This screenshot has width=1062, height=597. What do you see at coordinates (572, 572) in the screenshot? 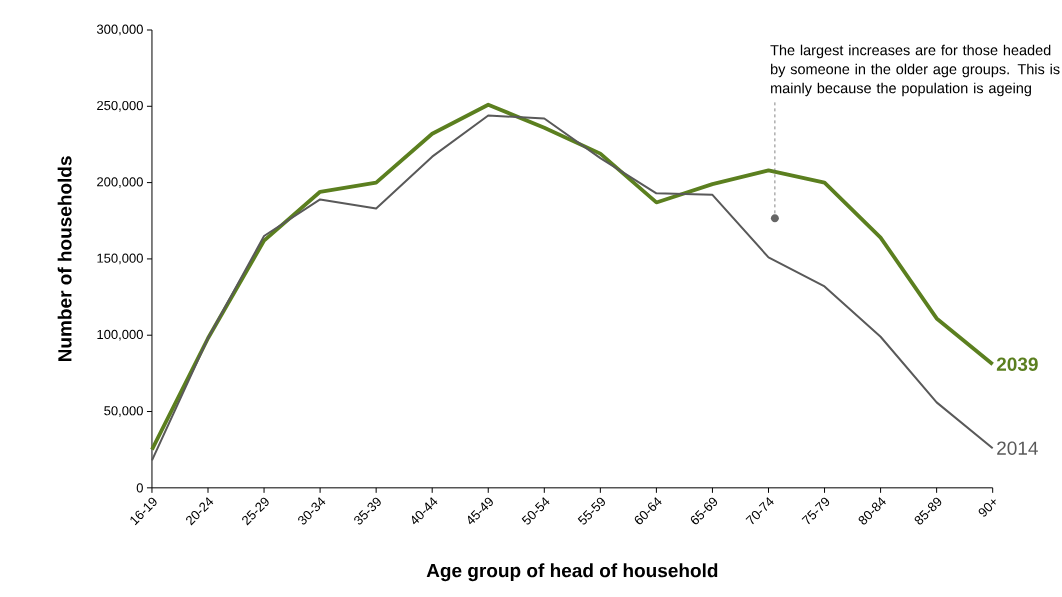
I see `x-axis-title: Age group of head of household` at bounding box center [572, 572].